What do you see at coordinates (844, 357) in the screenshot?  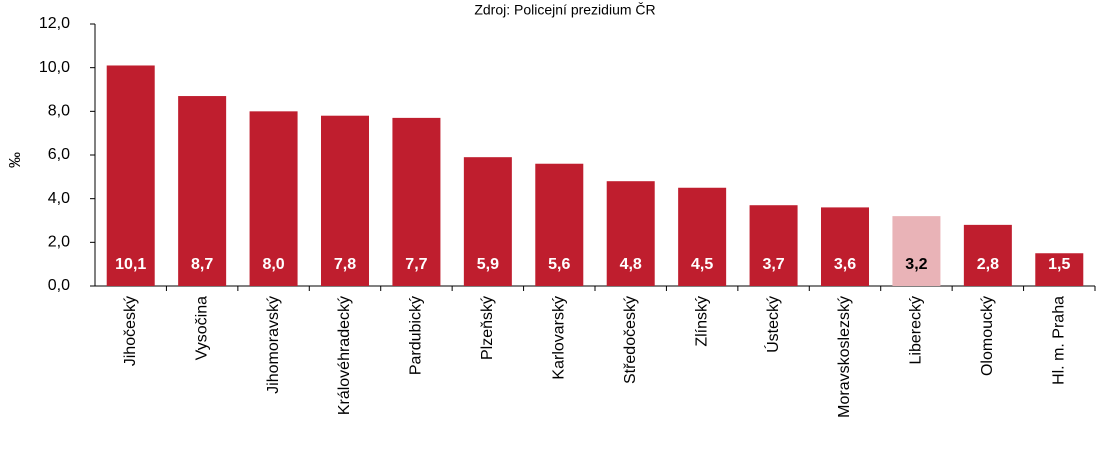 I see `x-tick-label: Moravskoslezský` at bounding box center [844, 357].